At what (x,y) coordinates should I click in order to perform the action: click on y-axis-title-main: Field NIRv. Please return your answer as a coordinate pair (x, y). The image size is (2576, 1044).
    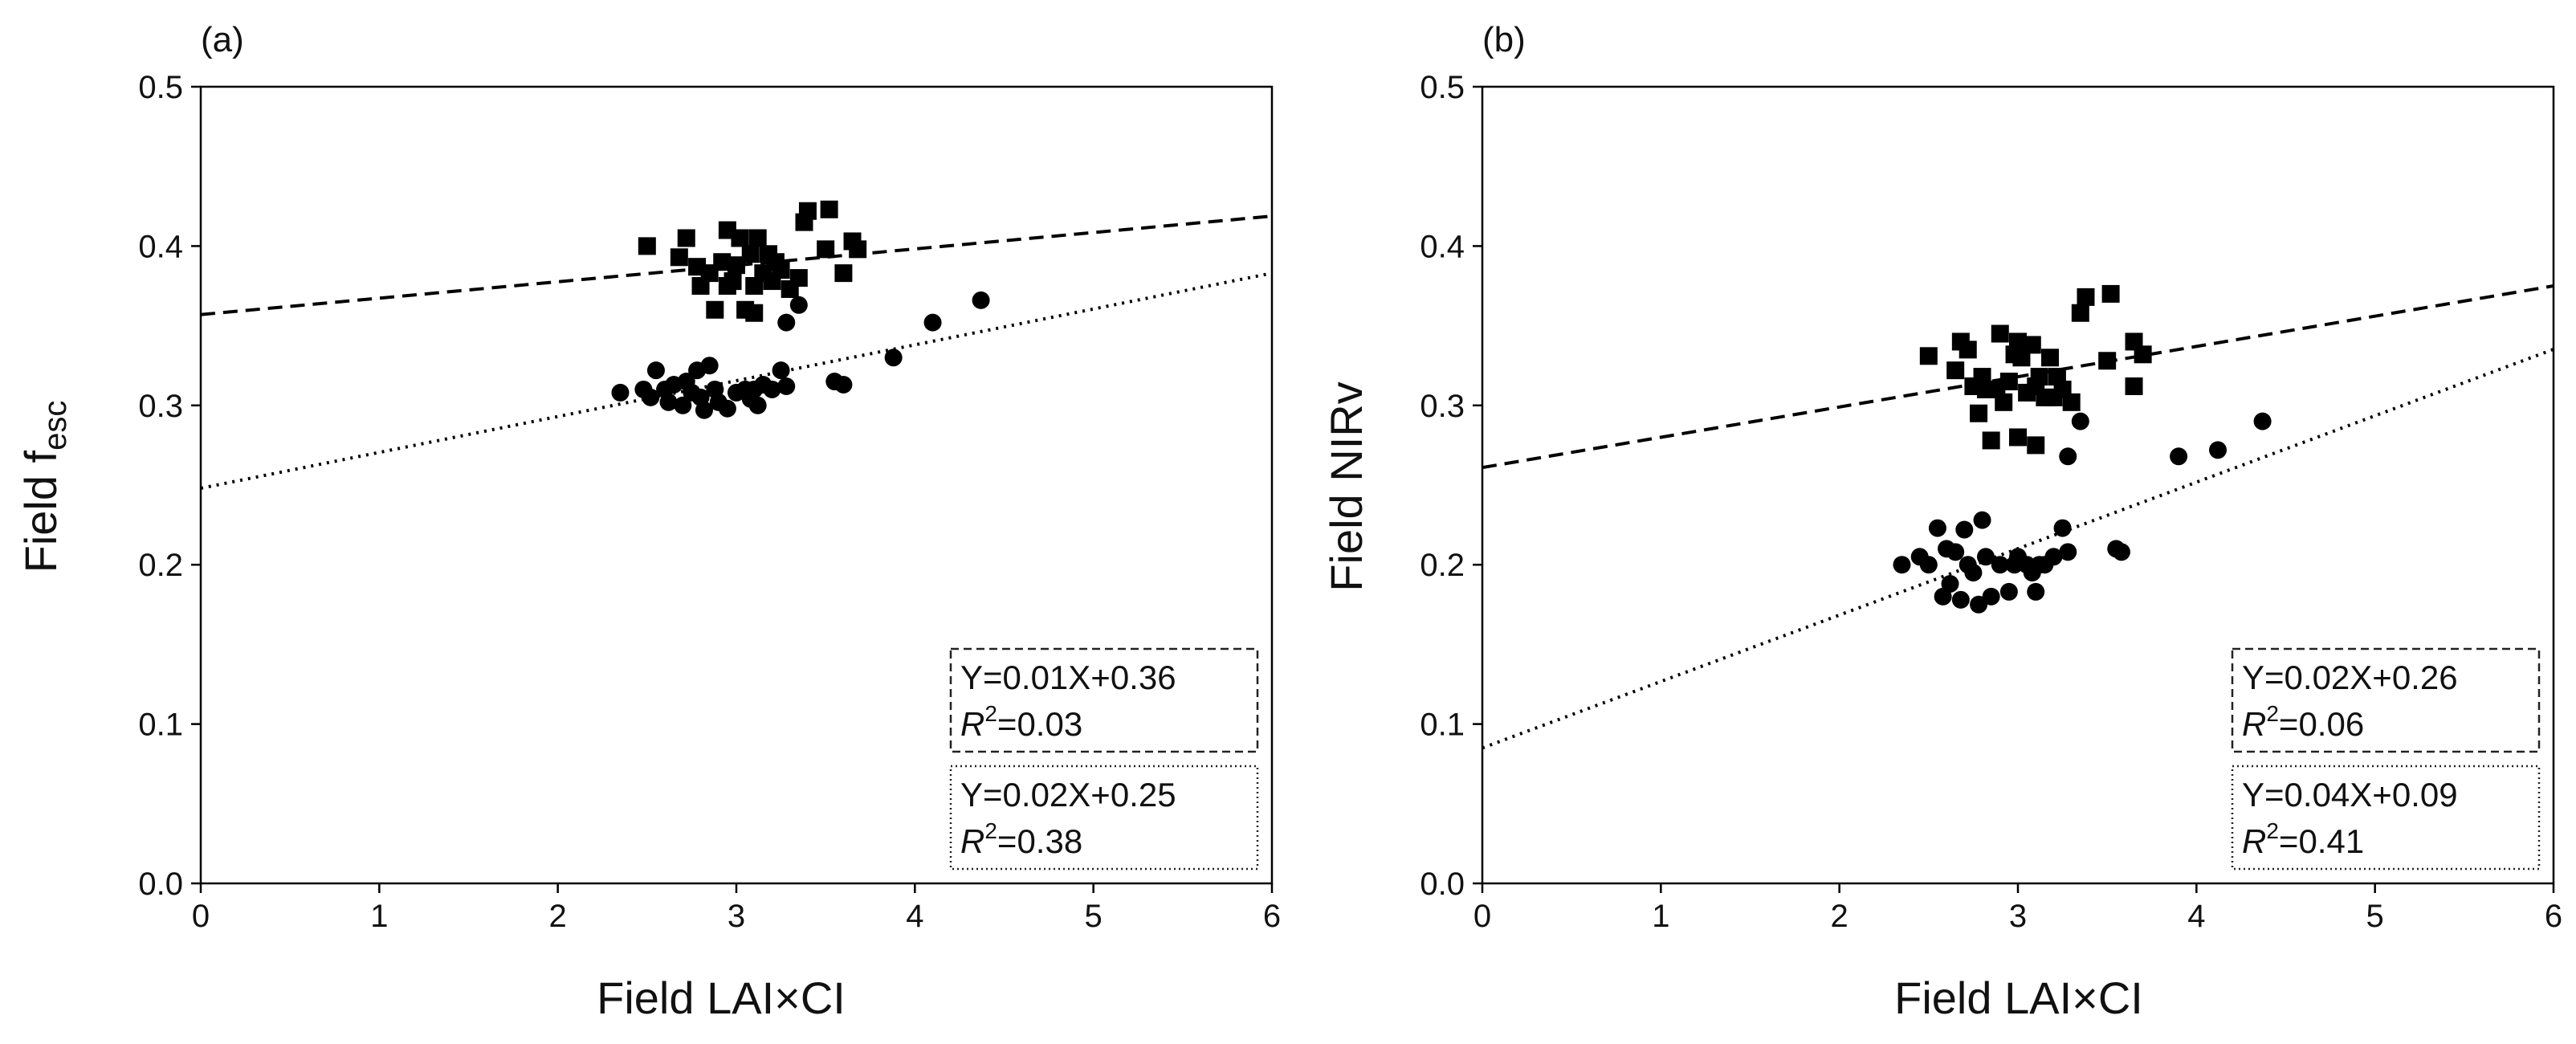
    Looking at the image, I should click on (1346, 486).